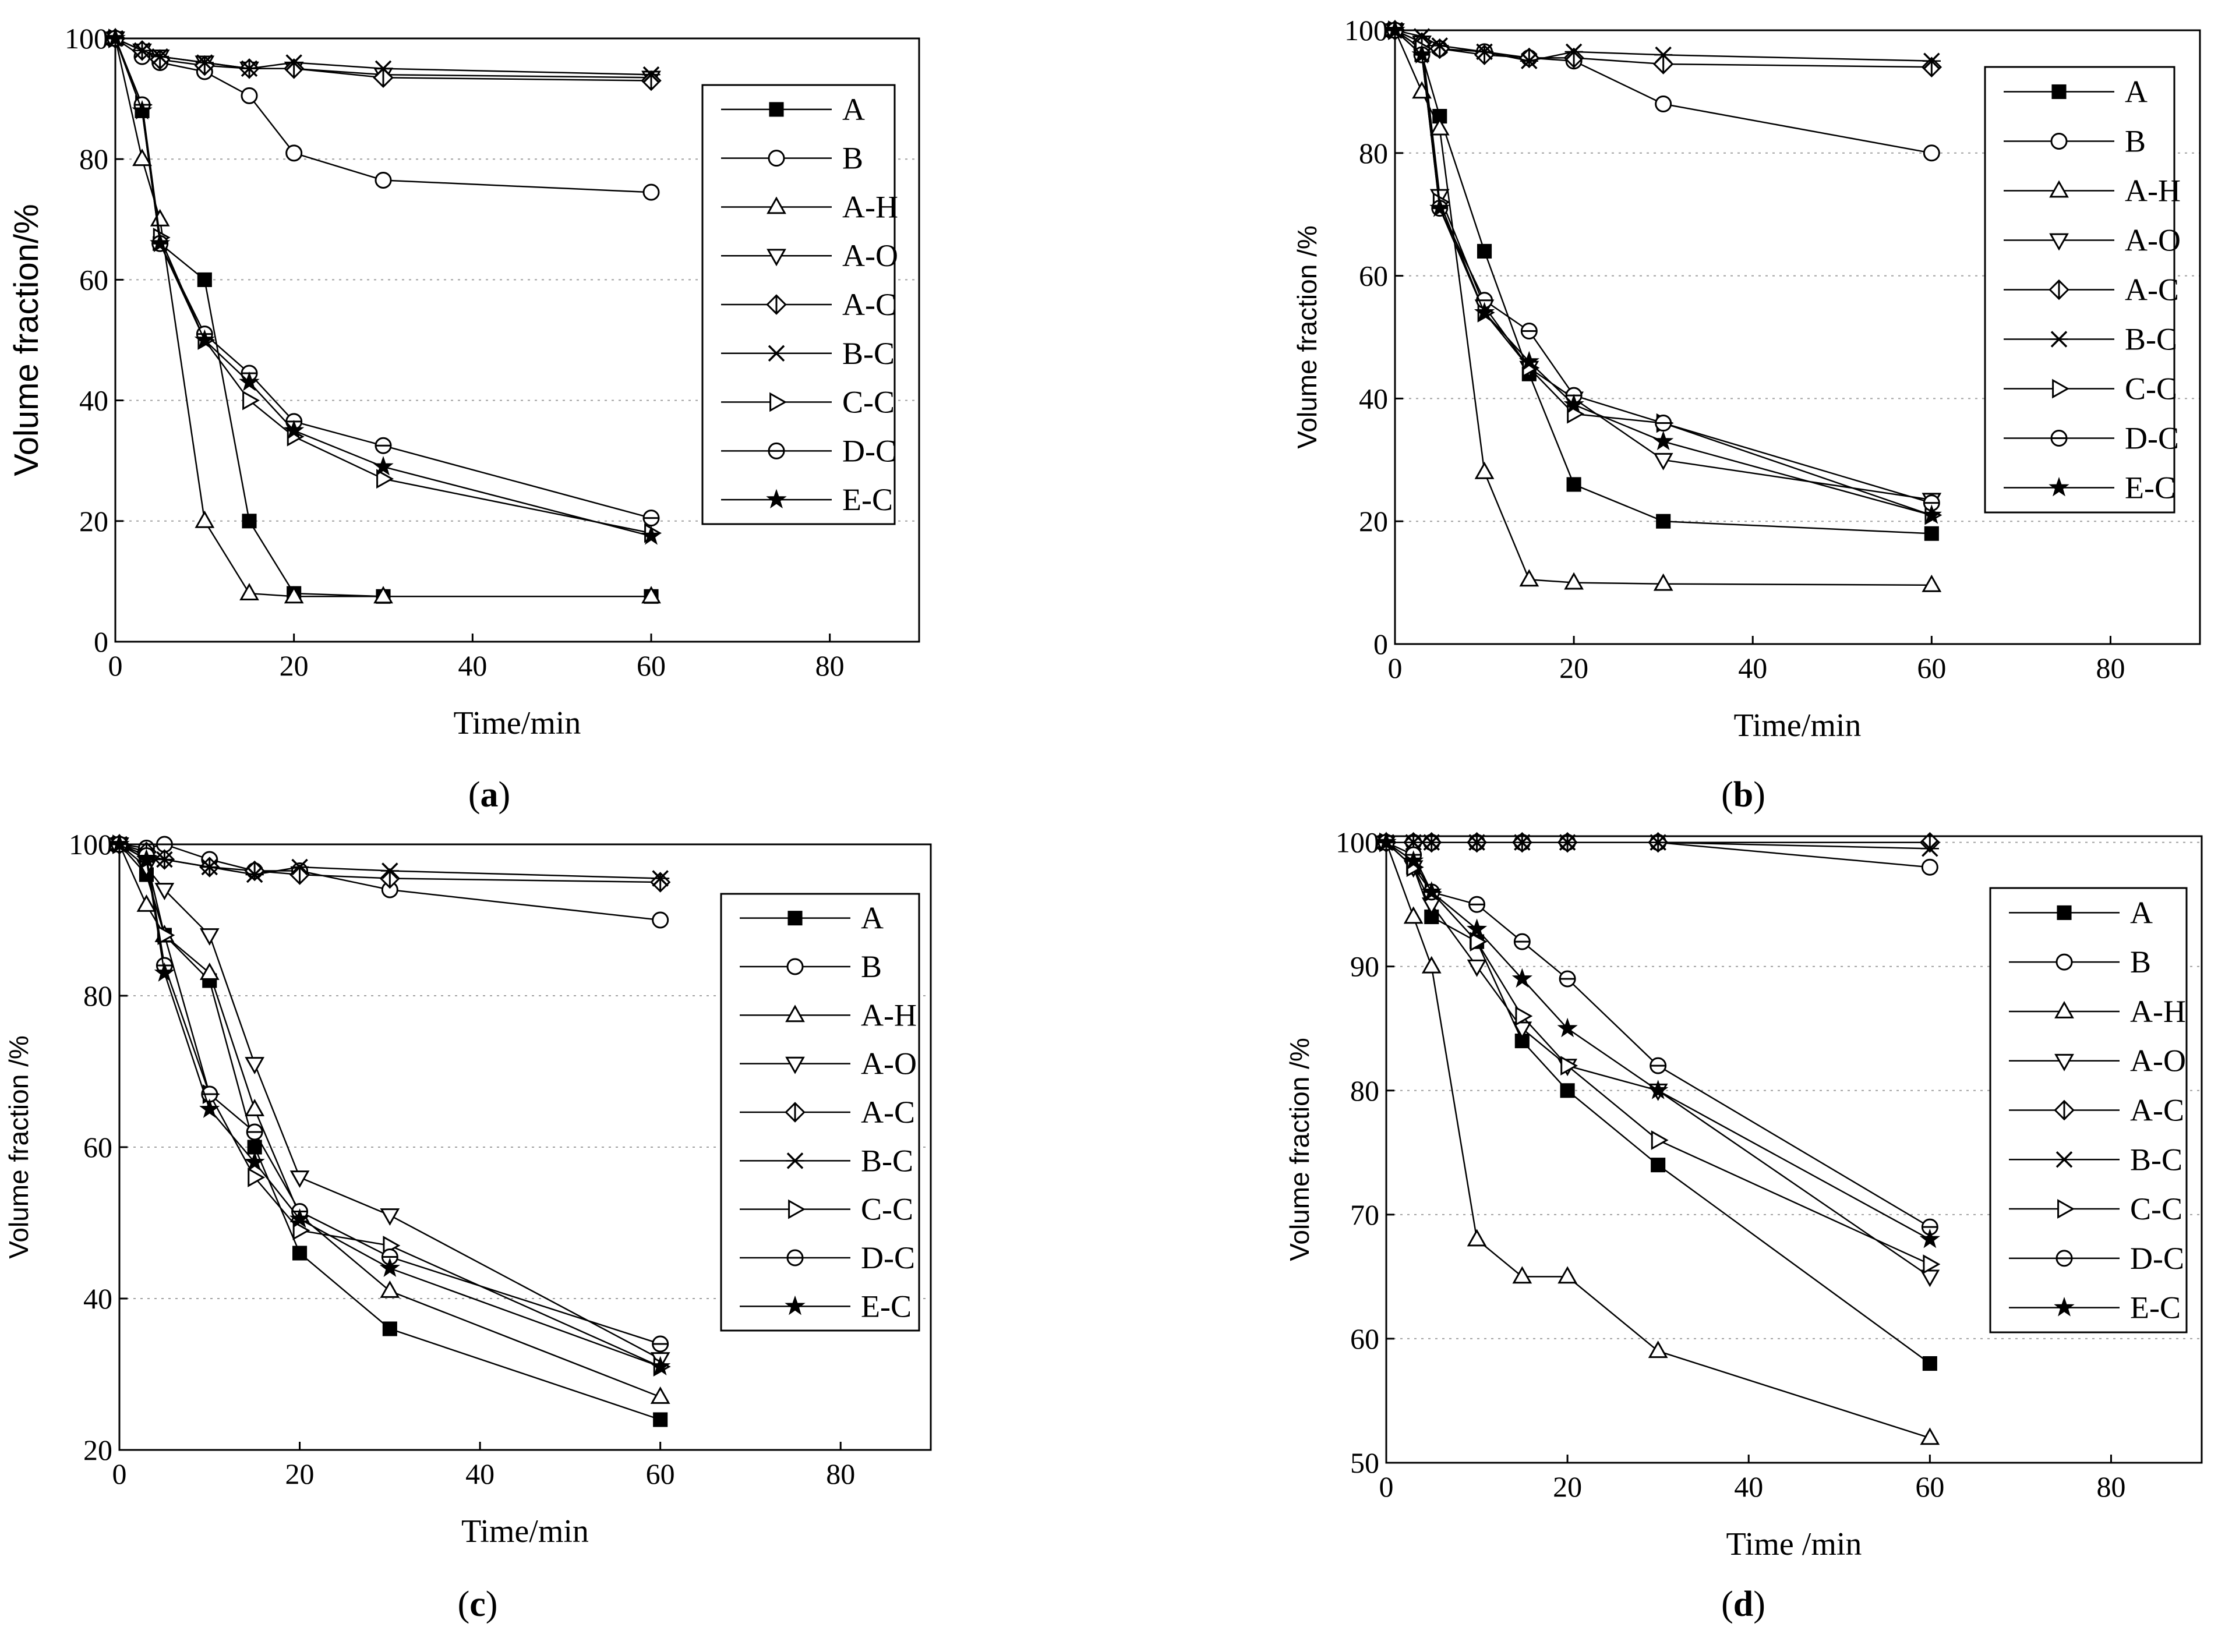 This screenshot has width=2218, height=1652. I want to click on panel-d-legend-marker-D-C, so click(2064, 1258).